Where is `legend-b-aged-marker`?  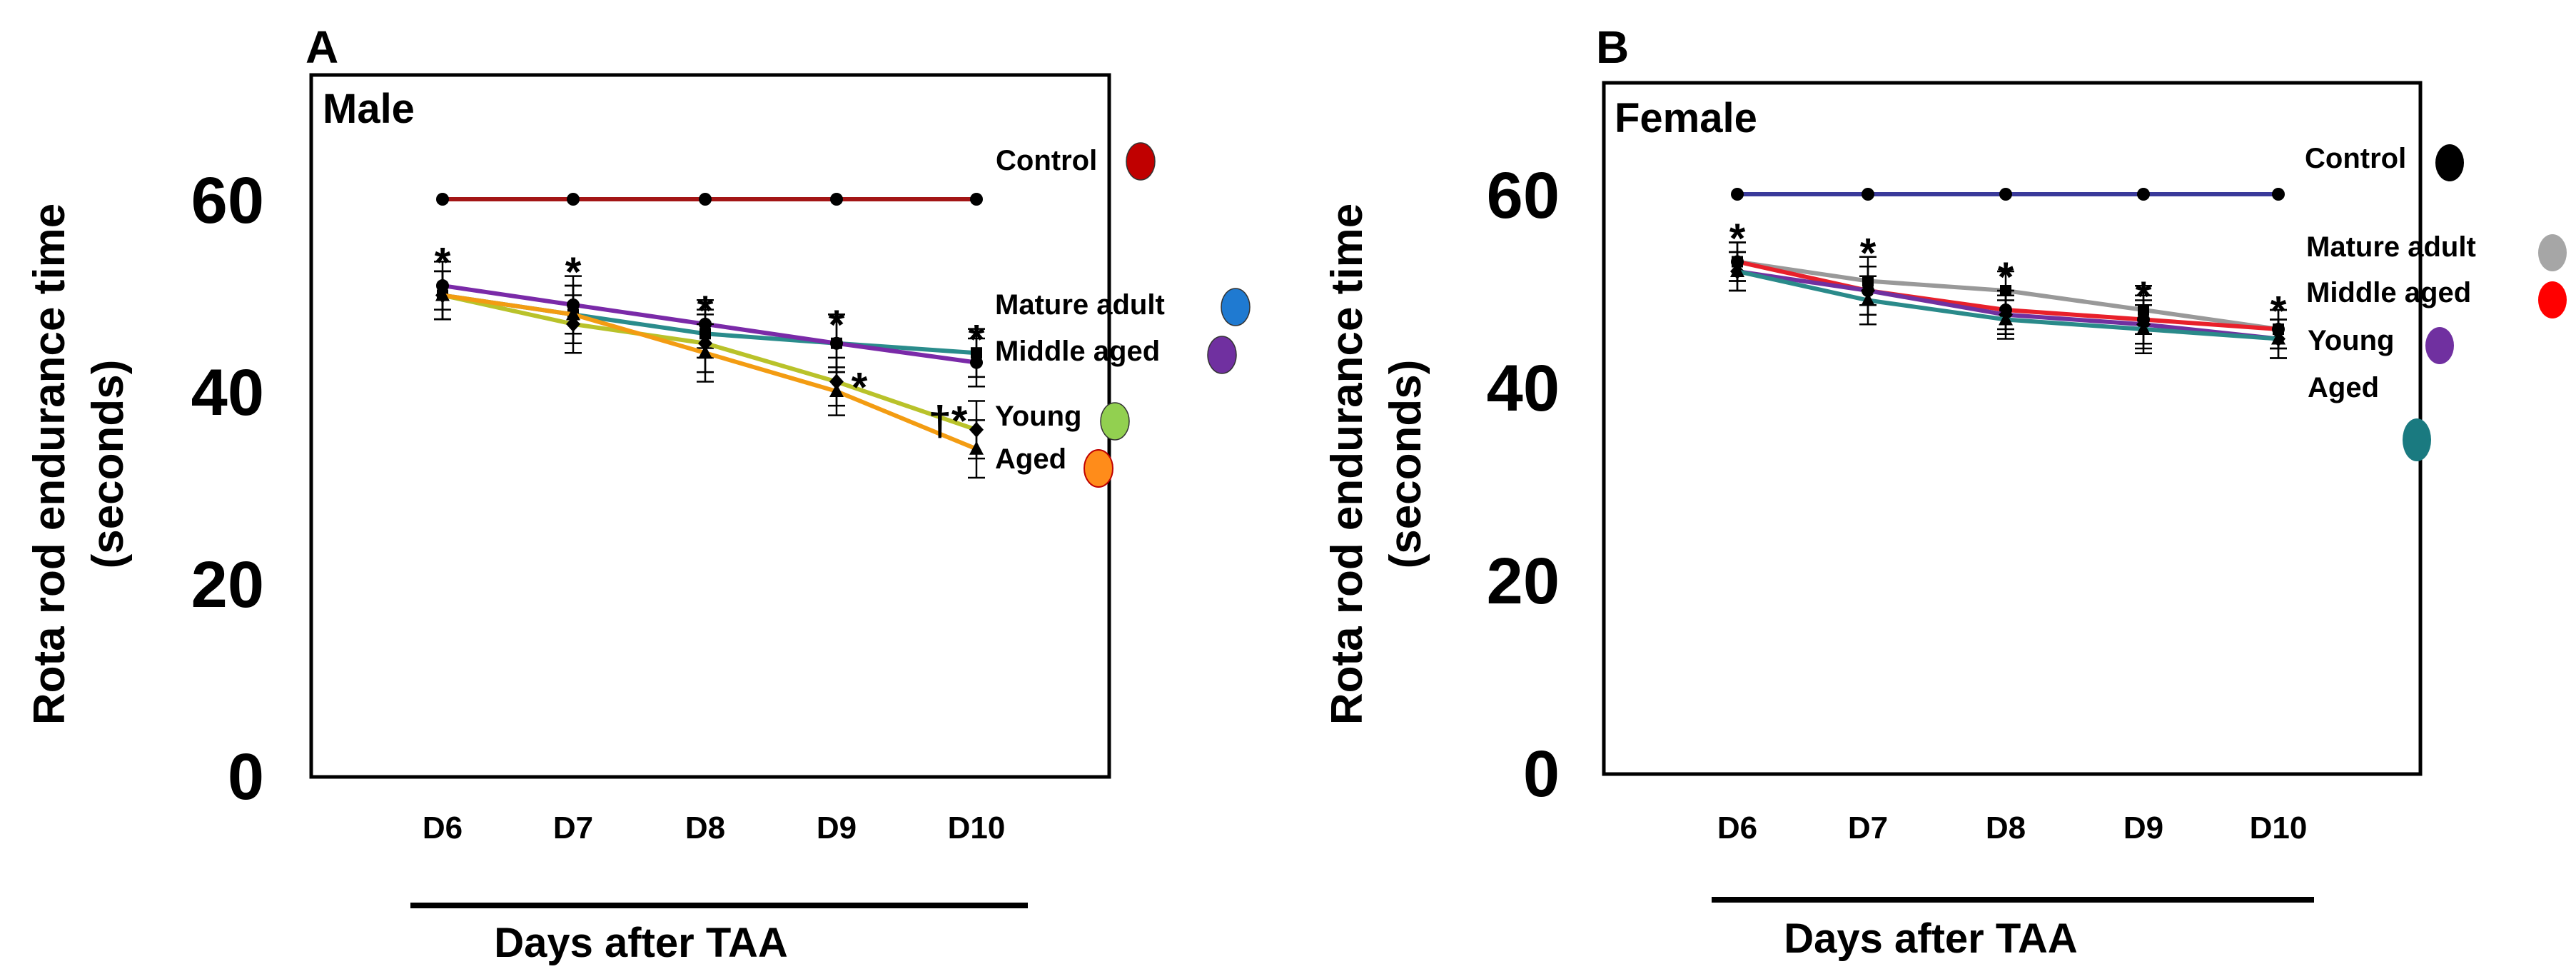
legend-b-aged-marker is located at coordinates (2417, 439).